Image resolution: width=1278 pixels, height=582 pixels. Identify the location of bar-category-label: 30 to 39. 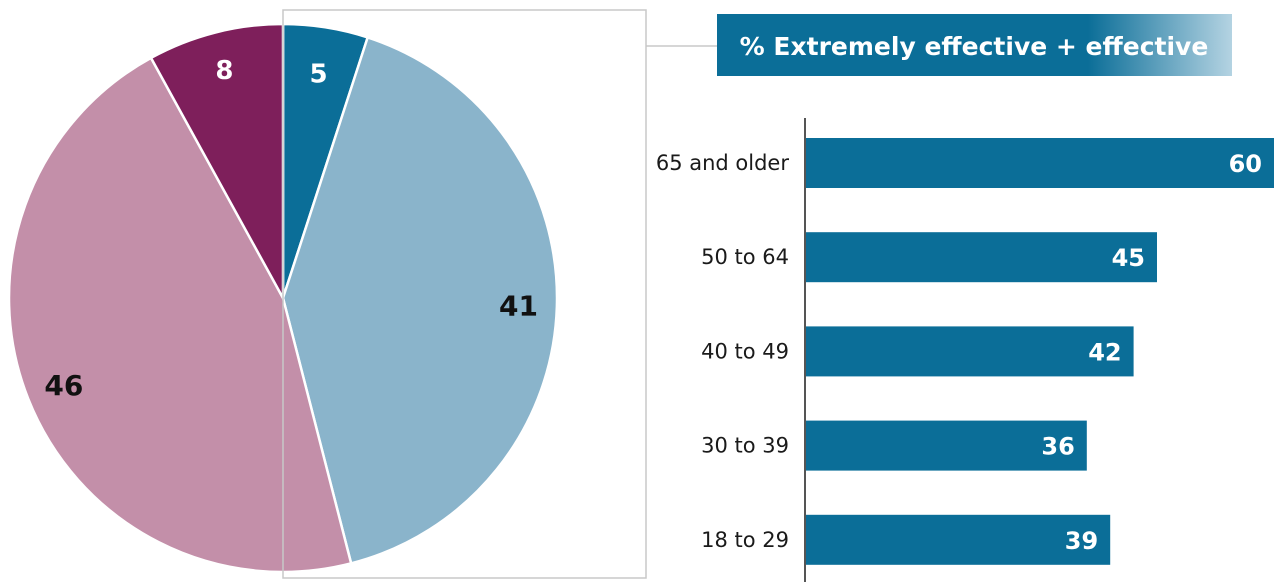
(745, 446).